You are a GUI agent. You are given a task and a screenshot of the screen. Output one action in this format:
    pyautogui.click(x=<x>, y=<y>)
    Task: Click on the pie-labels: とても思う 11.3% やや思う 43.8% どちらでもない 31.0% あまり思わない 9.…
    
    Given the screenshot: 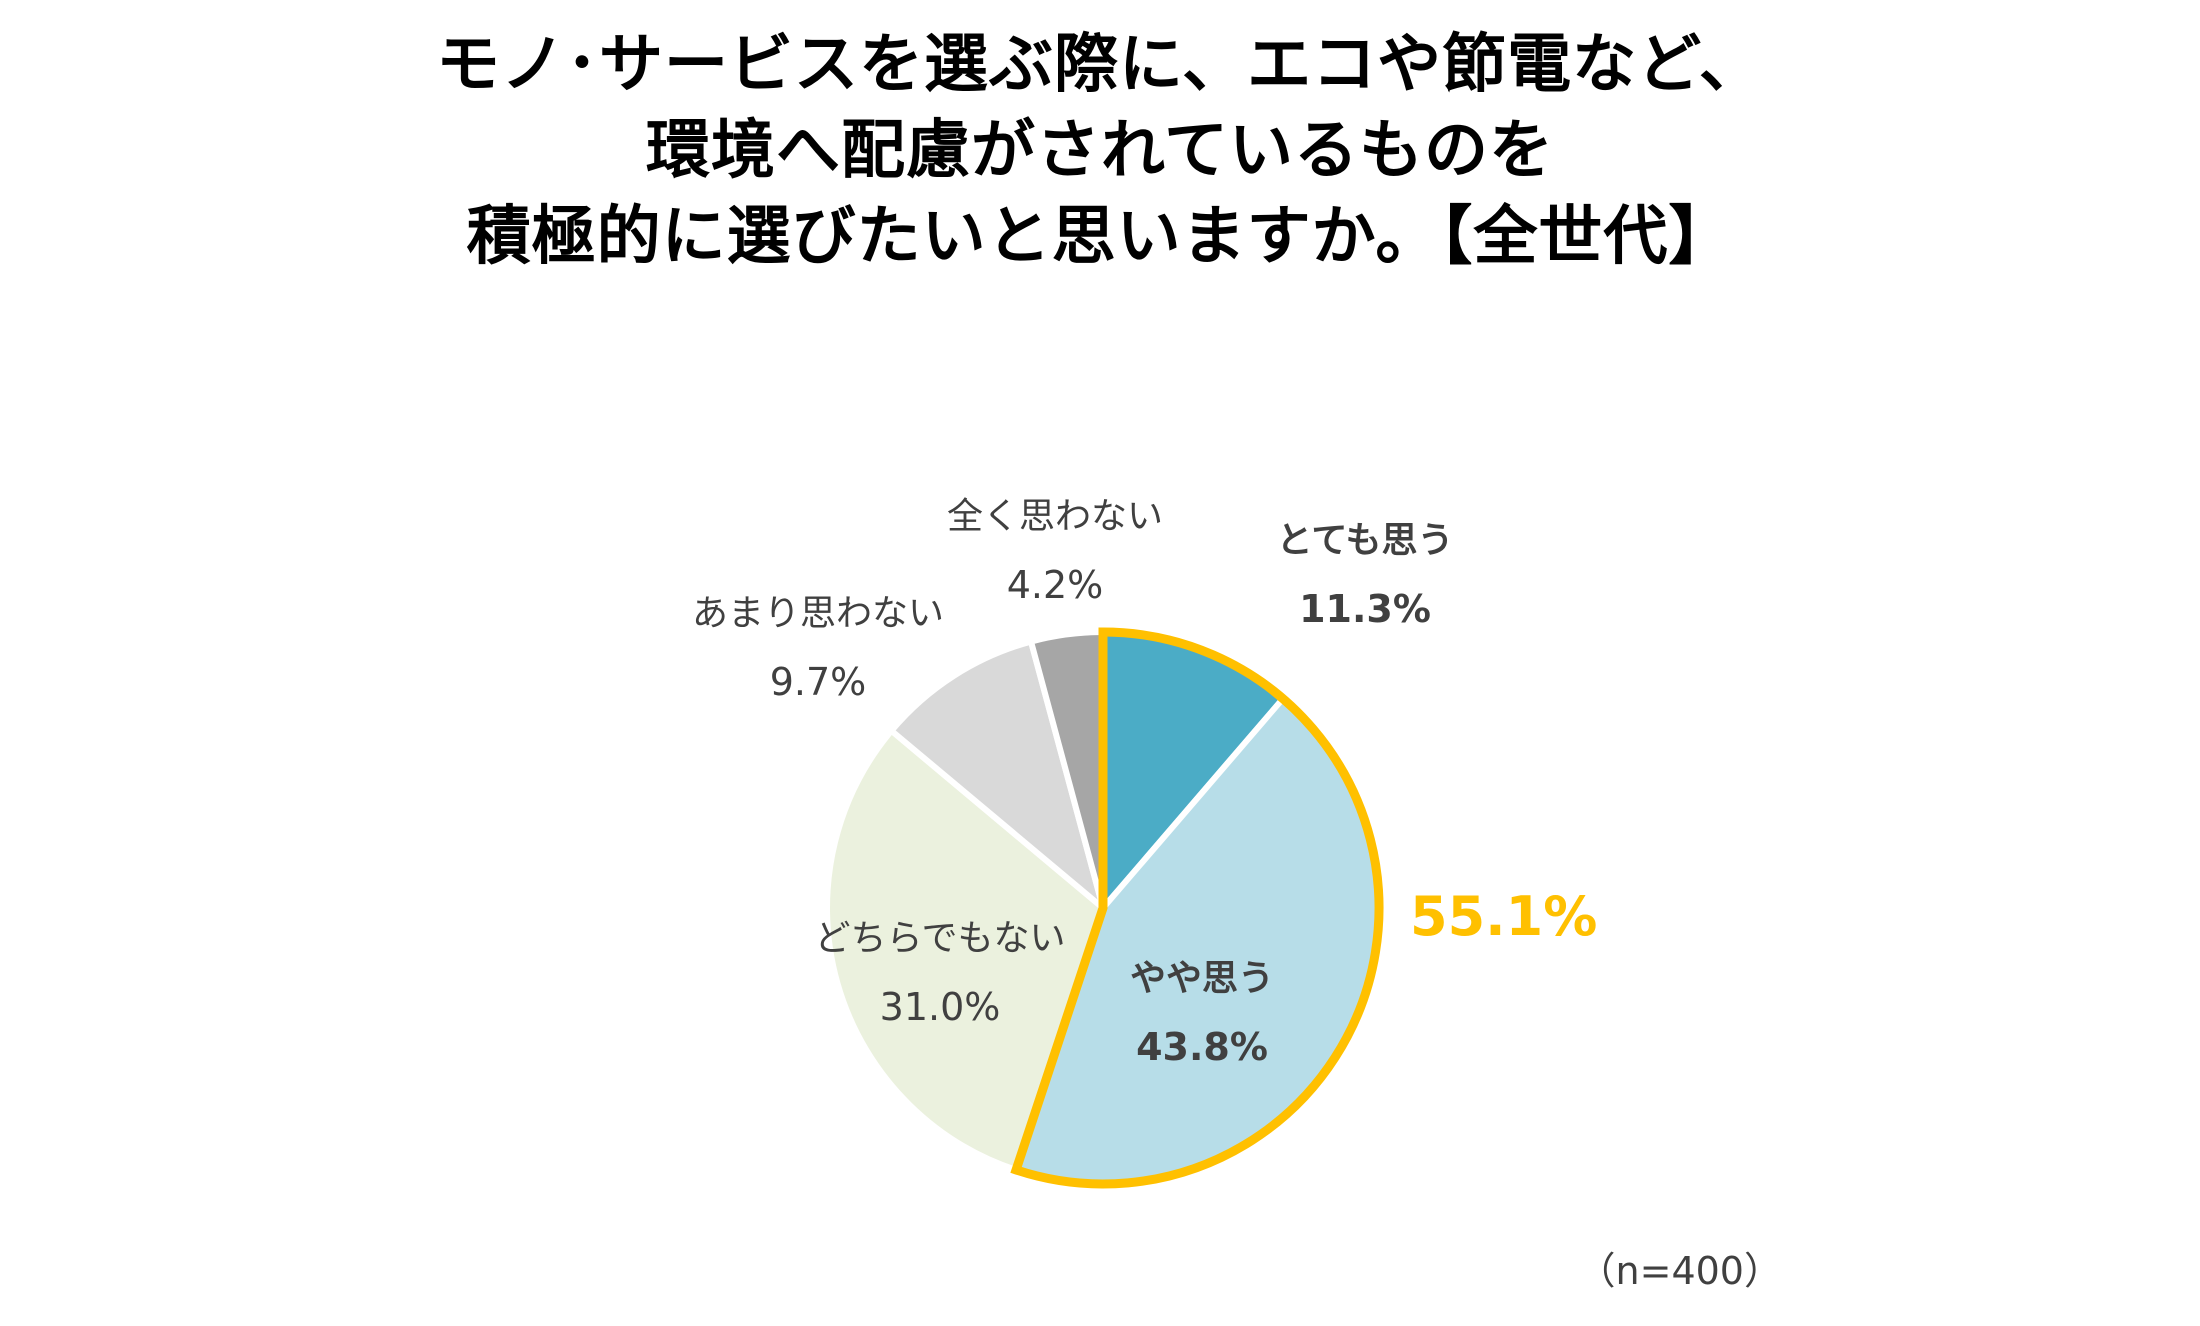 What is the action you would take?
    pyautogui.click(x=1073, y=782)
    